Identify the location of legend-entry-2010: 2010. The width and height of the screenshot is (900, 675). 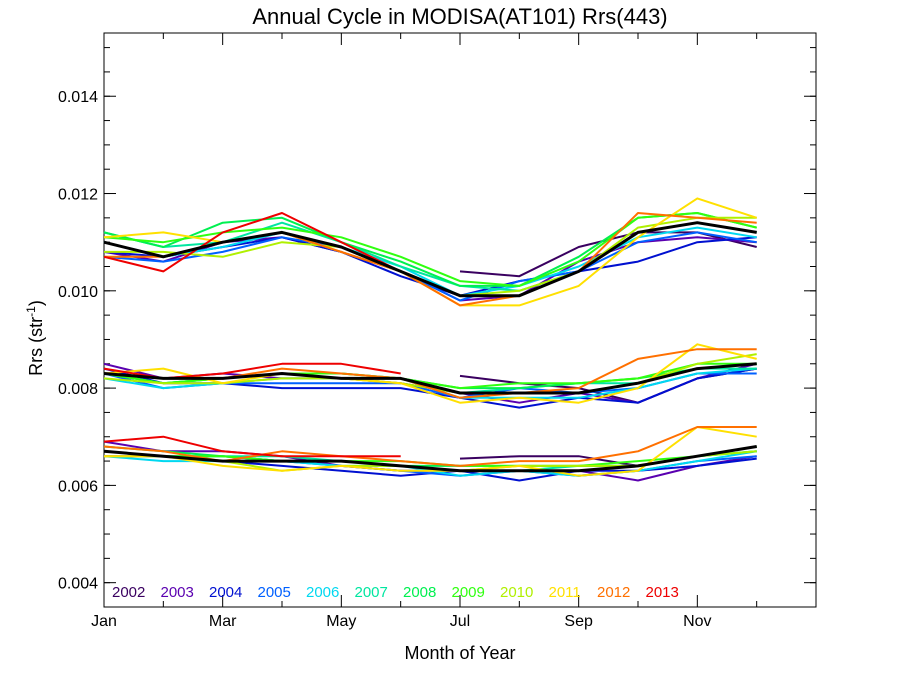
(516, 592).